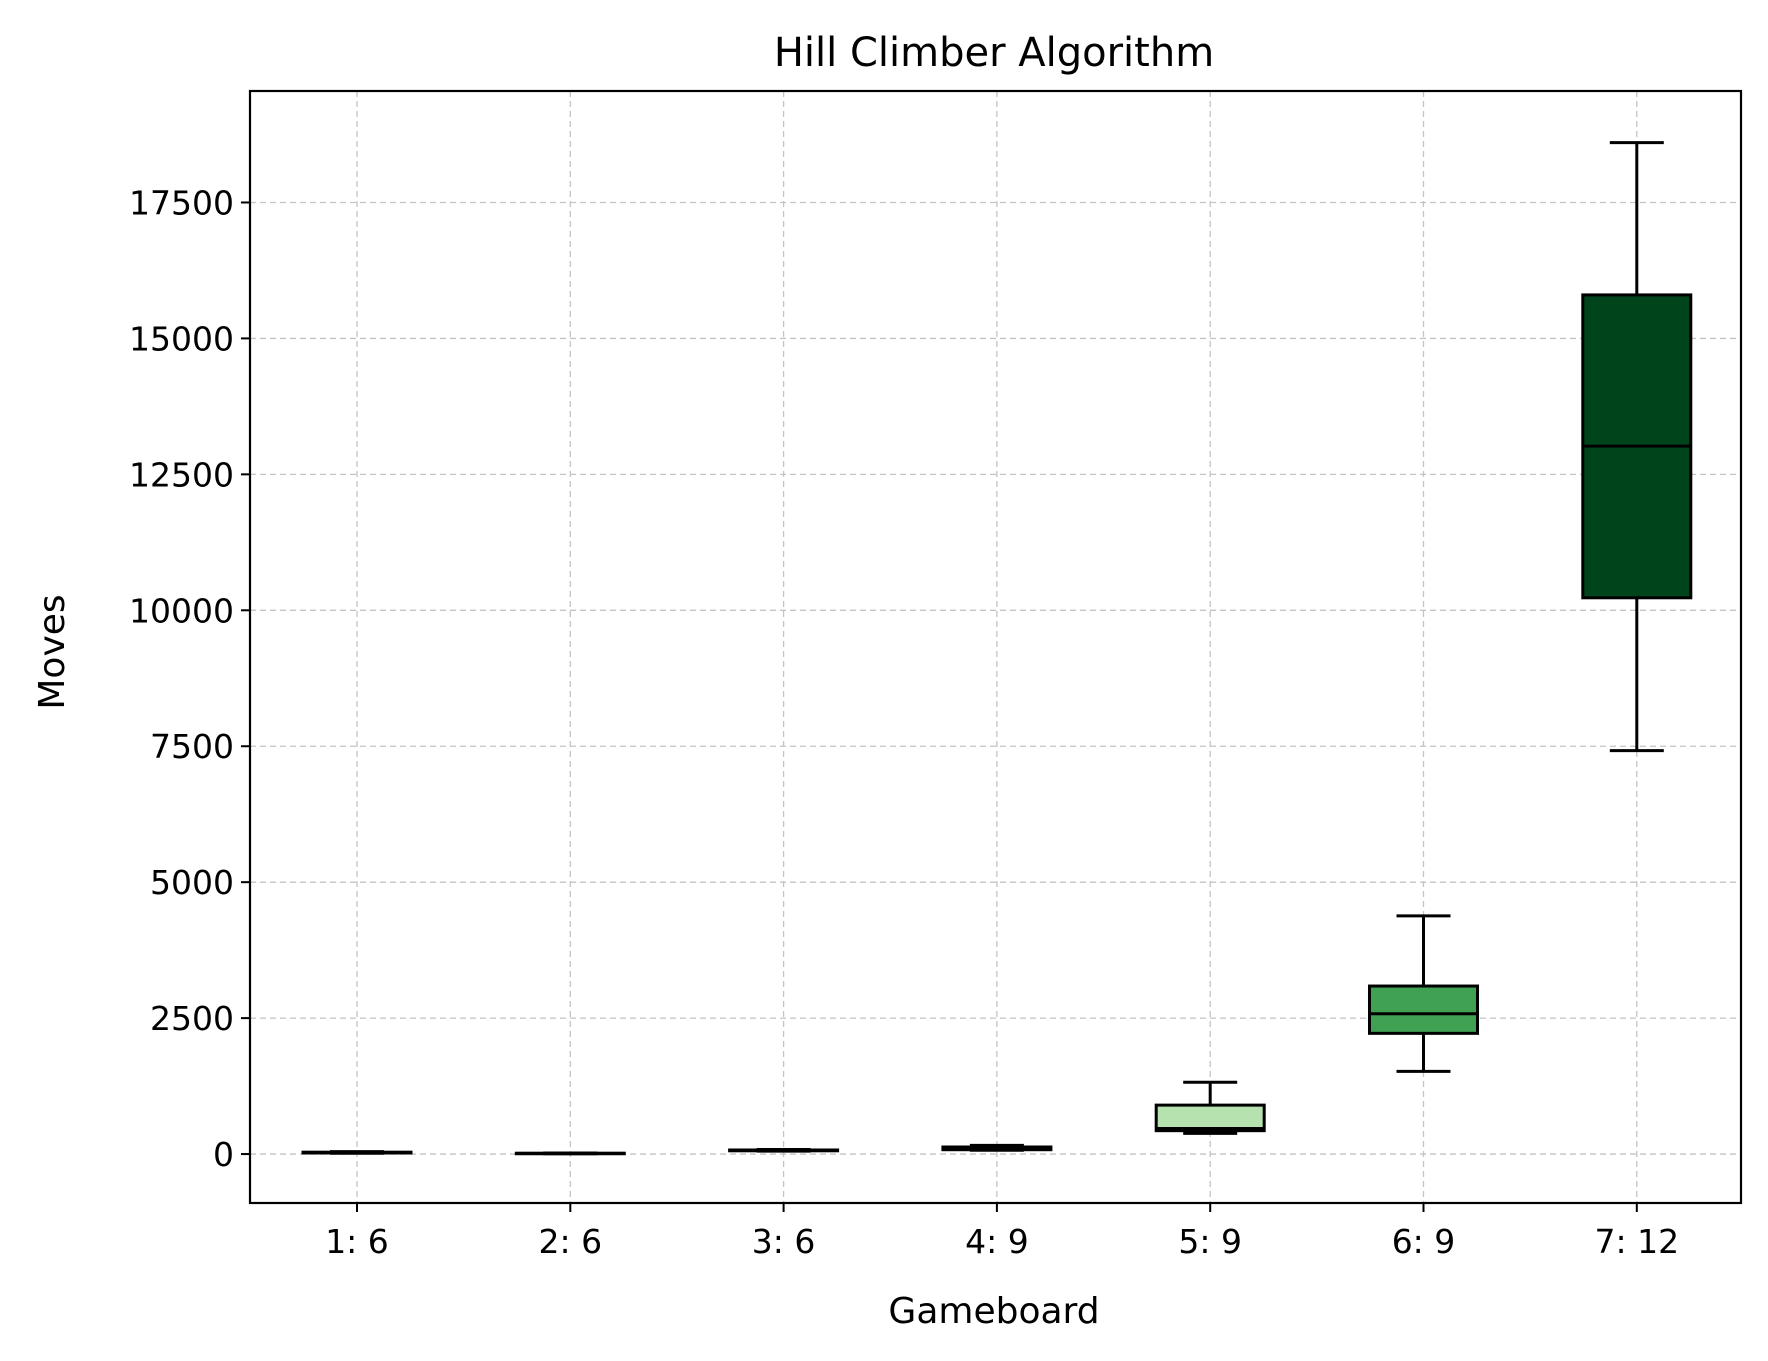  Describe the element at coordinates (181, 338) in the screenshot. I see `y-tick-label: 15000` at that location.